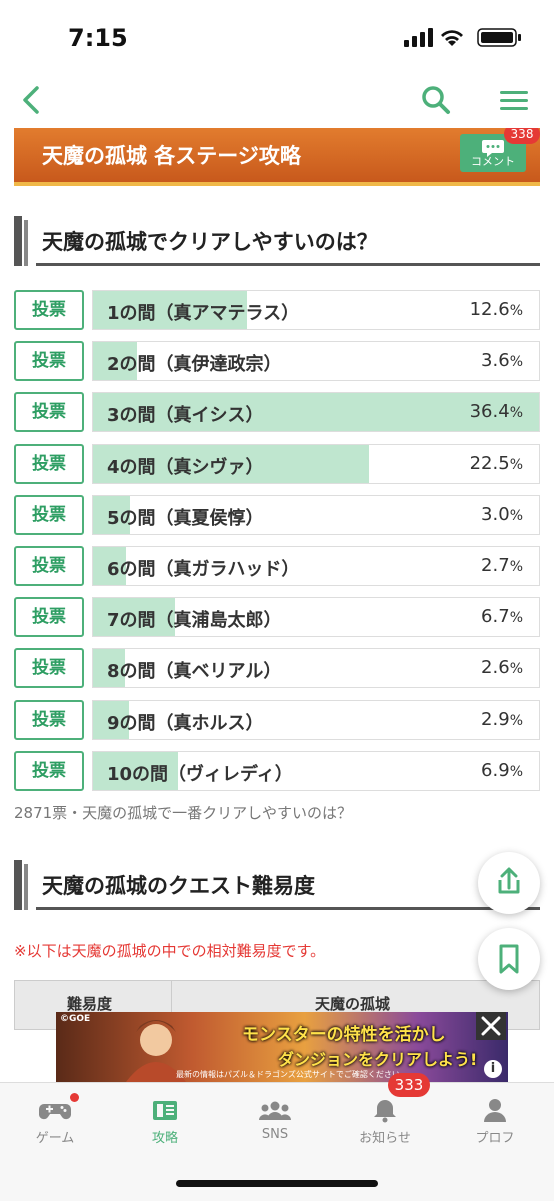 This screenshot has width=554, height=1201. What do you see at coordinates (210, 242) in the screenshot?
I see `poll-title: 天魔の孤城でクリアしやすいのは？` at bounding box center [210, 242].